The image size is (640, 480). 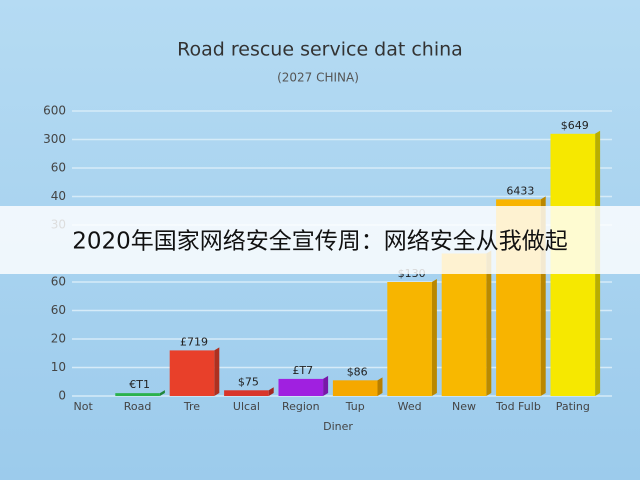 What do you see at coordinates (301, 406) in the screenshot?
I see `x-tick-label: Region` at bounding box center [301, 406].